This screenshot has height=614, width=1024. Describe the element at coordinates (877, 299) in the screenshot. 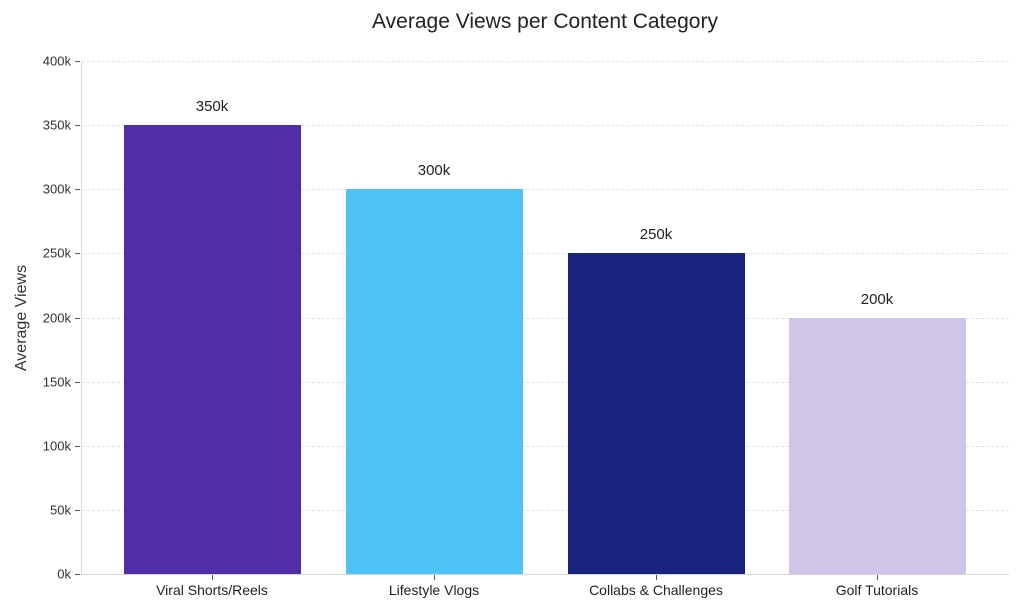

I see `bar-value-label: 200k` at that location.